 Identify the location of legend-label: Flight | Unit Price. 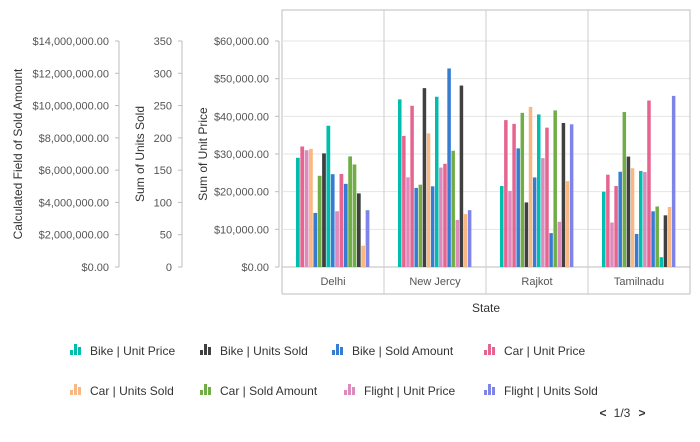
(409, 391).